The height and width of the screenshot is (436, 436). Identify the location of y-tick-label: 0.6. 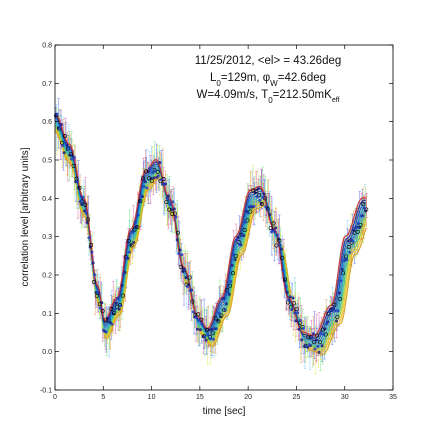
(47, 122).